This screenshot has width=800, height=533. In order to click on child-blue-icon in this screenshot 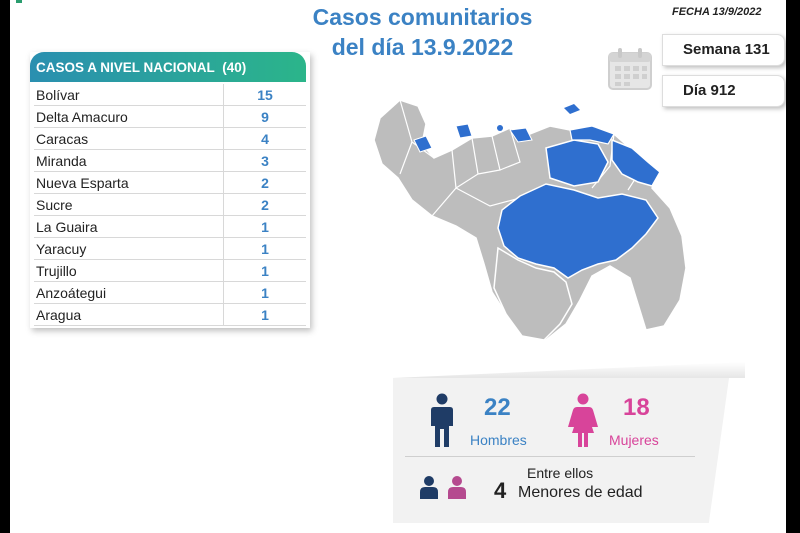, I will do `click(429, 487)`.